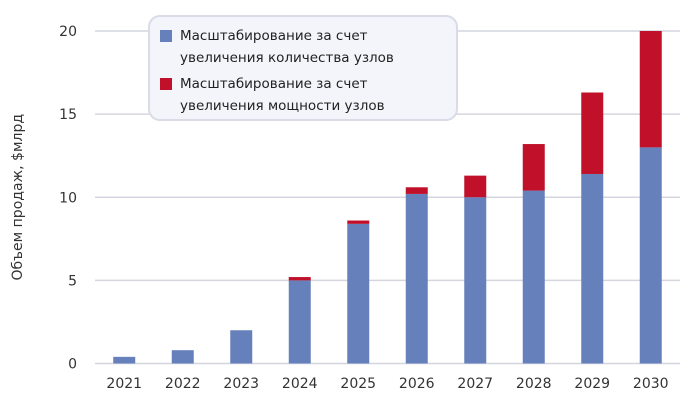 This screenshot has height=410, width=700. What do you see at coordinates (475, 384) in the screenshot?
I see `x-tick-label: 2027` at bounding box center [475, 384].